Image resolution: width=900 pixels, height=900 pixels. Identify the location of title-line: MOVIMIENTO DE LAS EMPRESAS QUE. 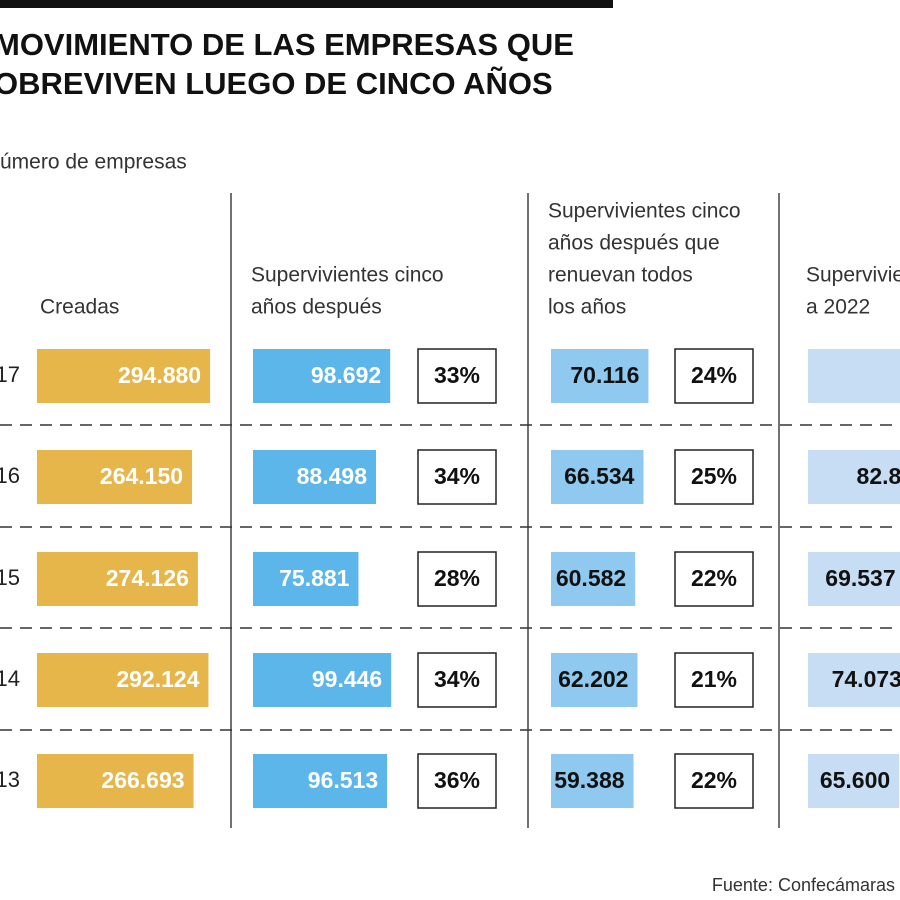
(287, 44).